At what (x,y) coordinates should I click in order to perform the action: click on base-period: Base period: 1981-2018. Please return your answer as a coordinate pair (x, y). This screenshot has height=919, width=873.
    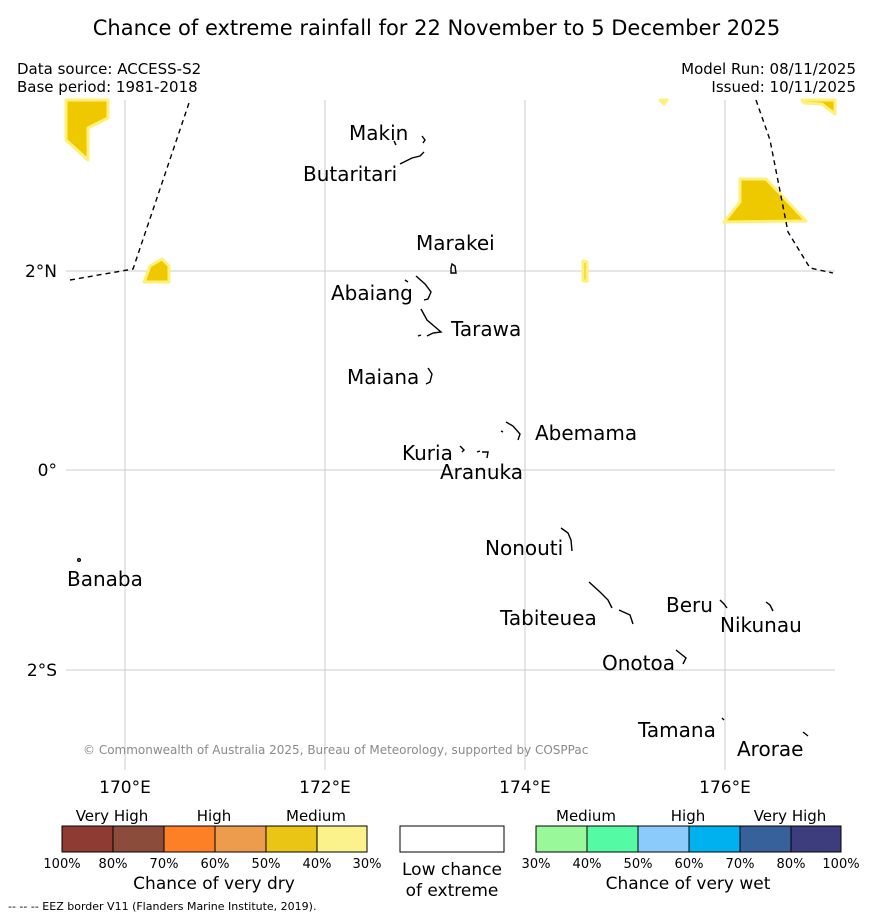
    Looking at the image, I should click on (107, 87).